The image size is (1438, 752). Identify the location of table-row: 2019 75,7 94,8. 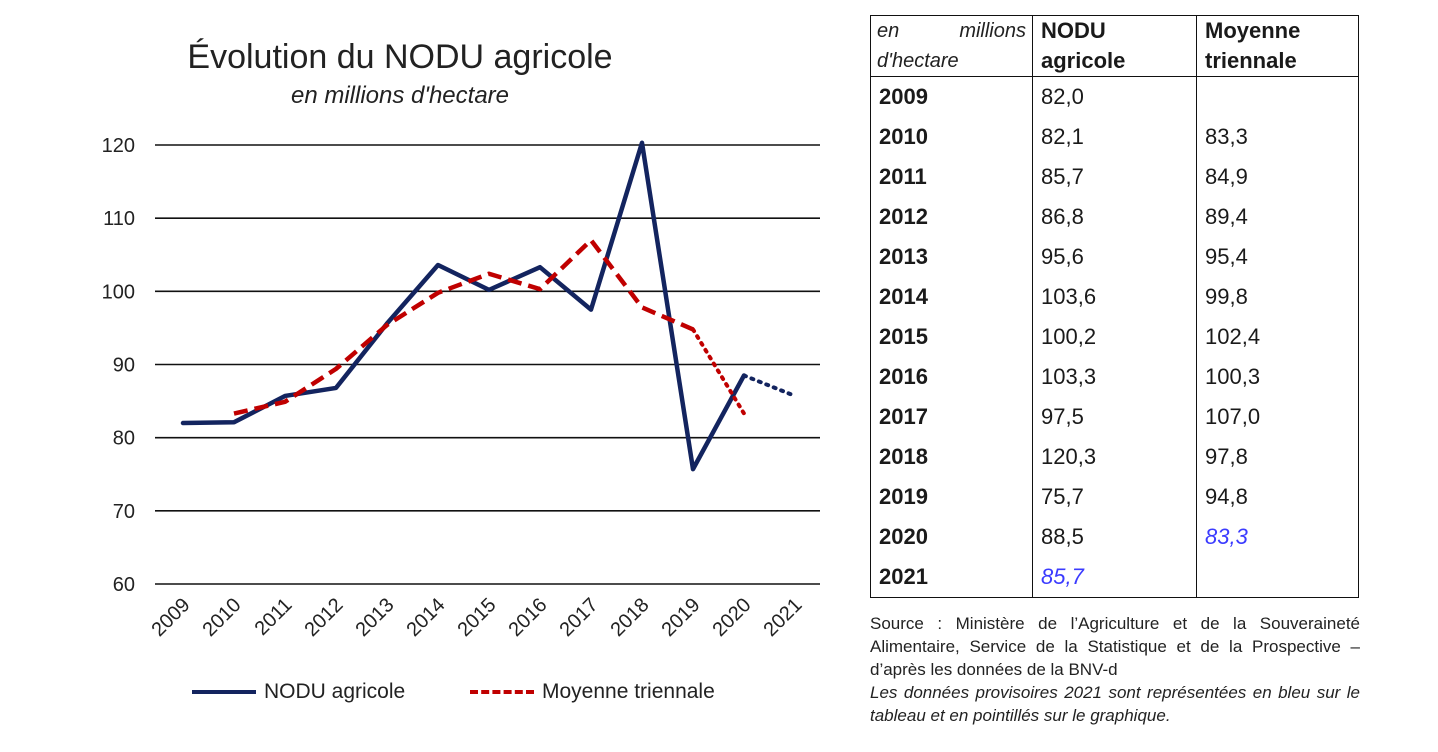
(1114, 497).